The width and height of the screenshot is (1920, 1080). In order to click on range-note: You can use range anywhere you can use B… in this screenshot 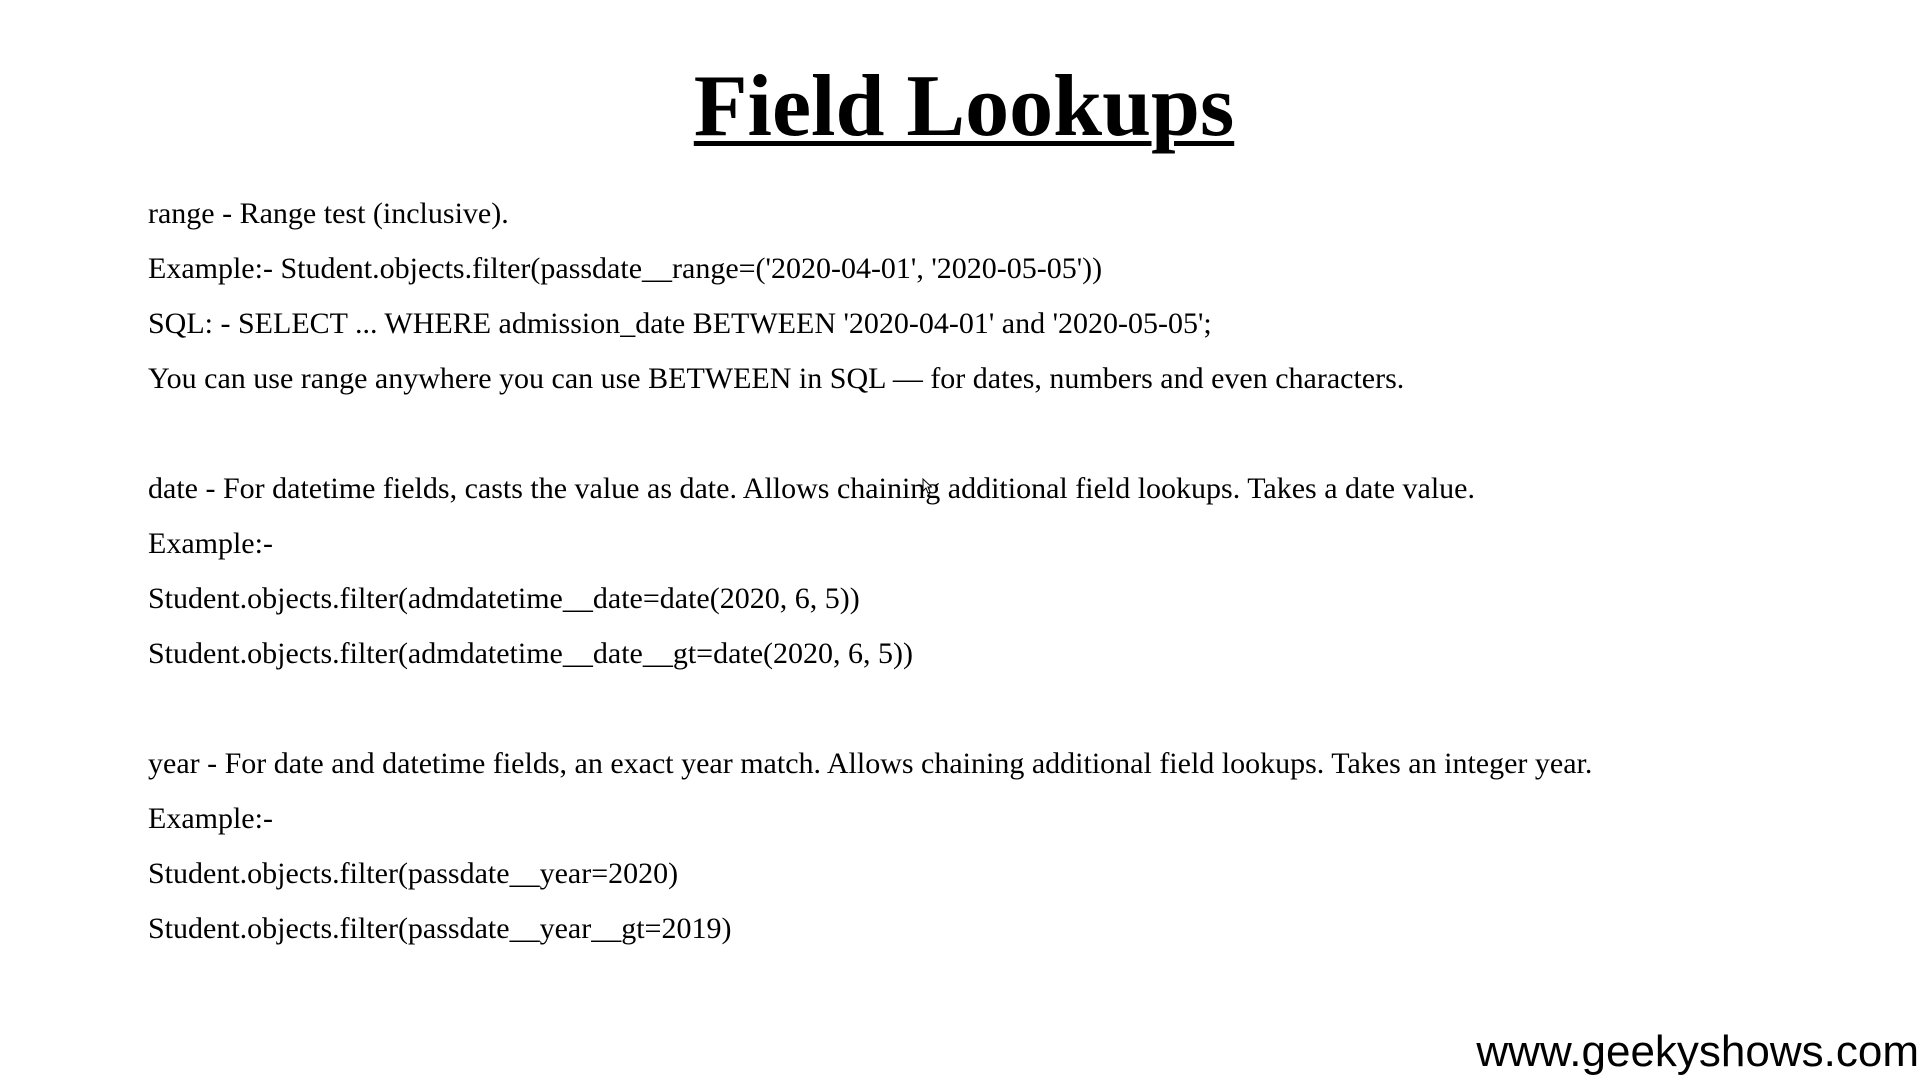, I will do `click(776, 378)`.